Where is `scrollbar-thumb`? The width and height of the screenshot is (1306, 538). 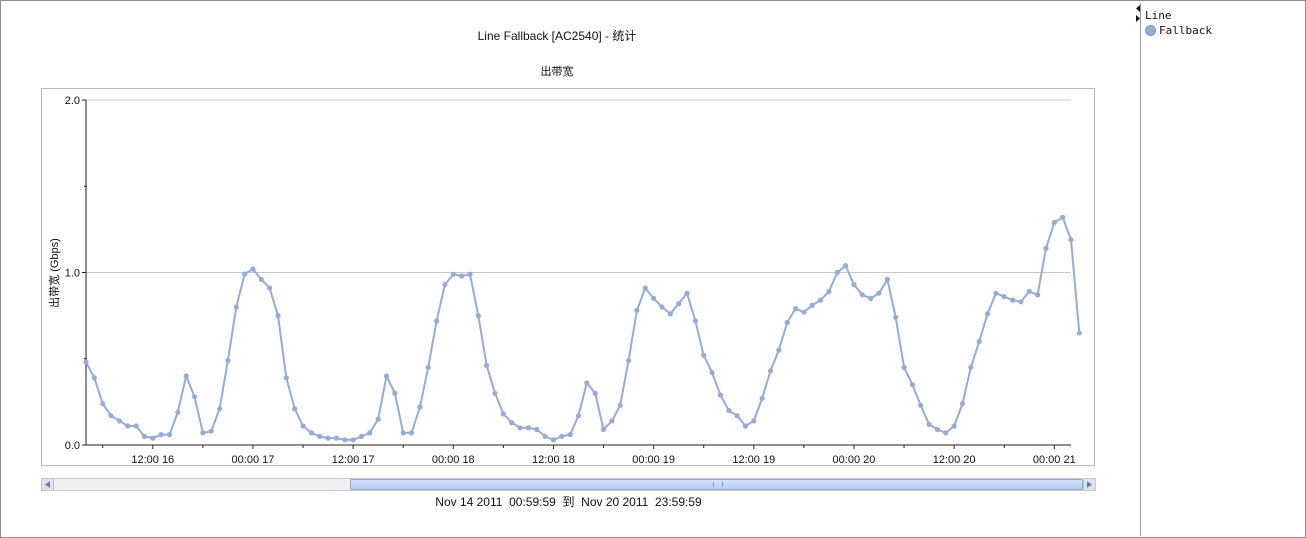
scrollbar-thumb is located at coordinates (716, 484).